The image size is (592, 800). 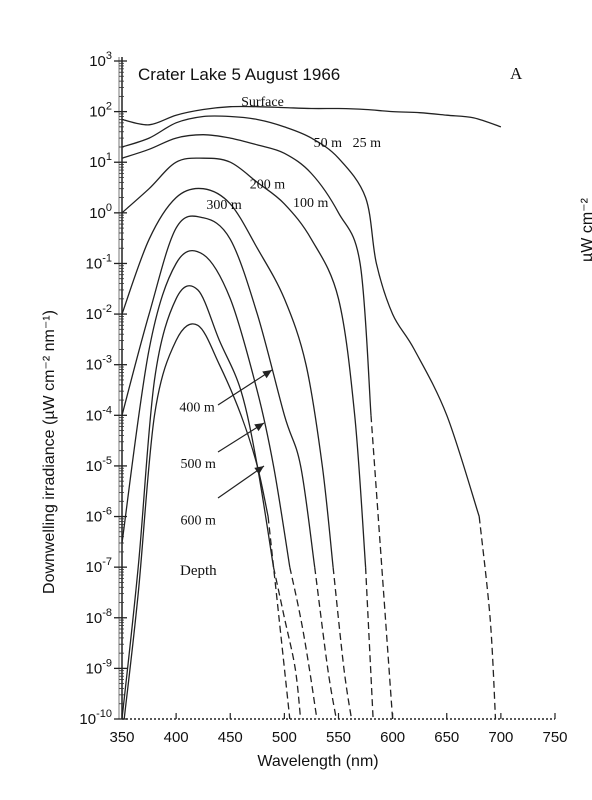 What do you see at coordinates (198, 571) in the screenshot?
I see `depth-annotation: Depth` at bounding box center [198, 571].